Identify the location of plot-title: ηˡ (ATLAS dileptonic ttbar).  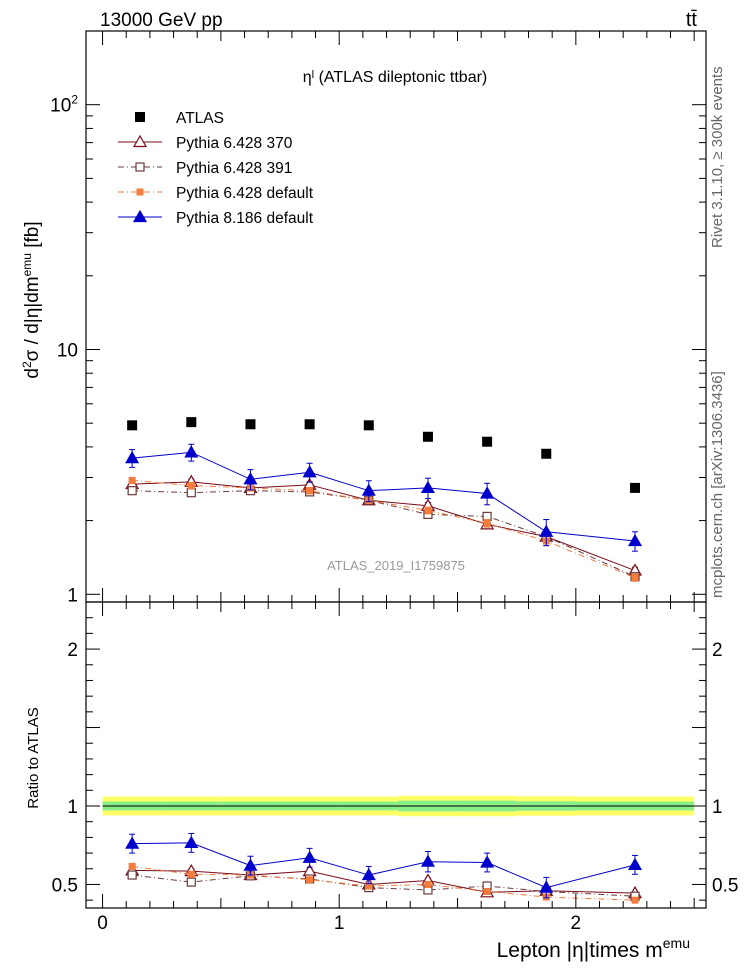
(395, 77).